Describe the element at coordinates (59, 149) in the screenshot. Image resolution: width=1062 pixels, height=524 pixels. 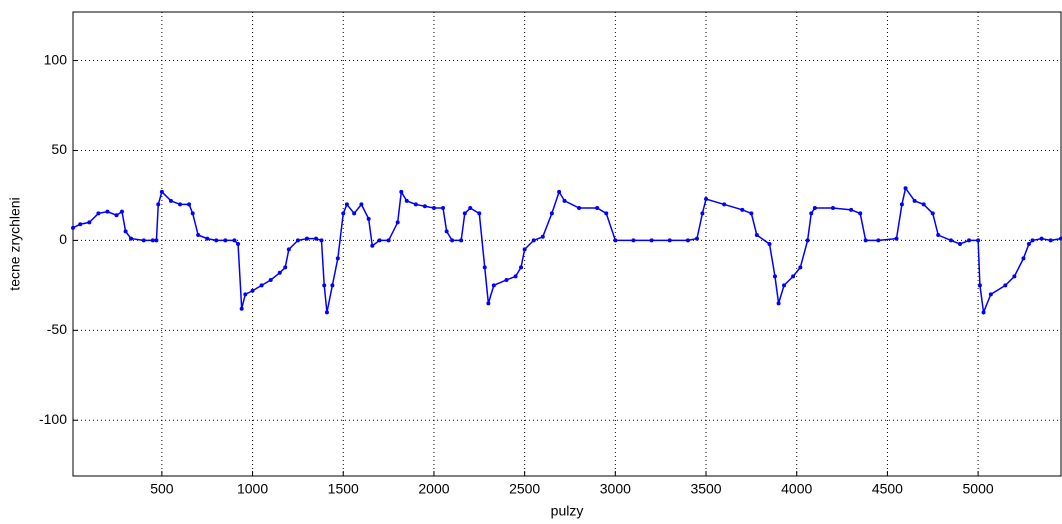
I see `y-tick-label: 50` at that location.